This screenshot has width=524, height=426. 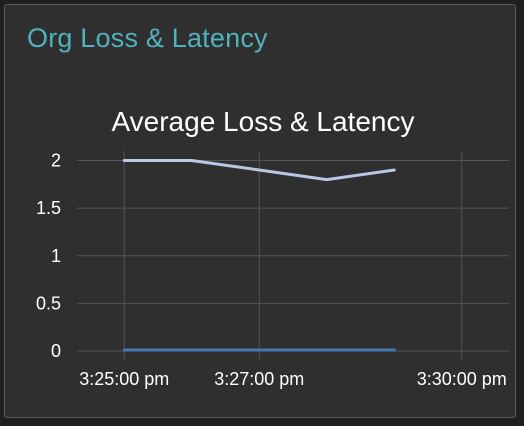 What do you see at coordinates (259, 170) in the screenshot?
I see `series-line-latency` at bounding box center [259, 170].